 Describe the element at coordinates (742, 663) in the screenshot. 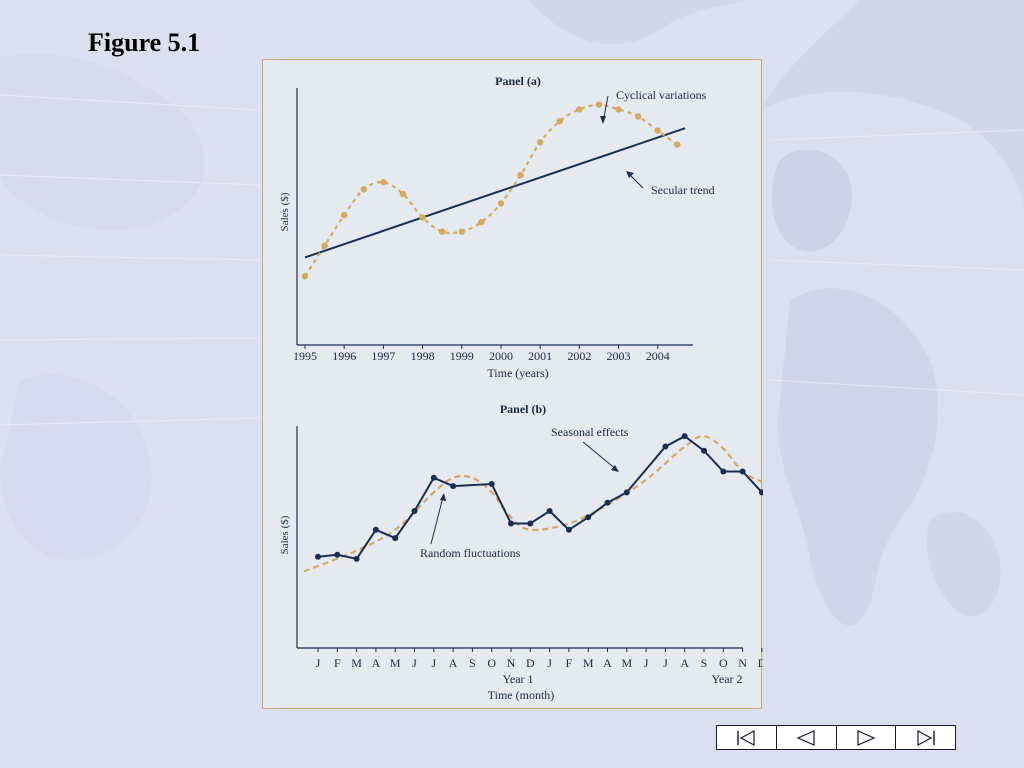

I see `chart-b-x-tick-label: N` at that location.